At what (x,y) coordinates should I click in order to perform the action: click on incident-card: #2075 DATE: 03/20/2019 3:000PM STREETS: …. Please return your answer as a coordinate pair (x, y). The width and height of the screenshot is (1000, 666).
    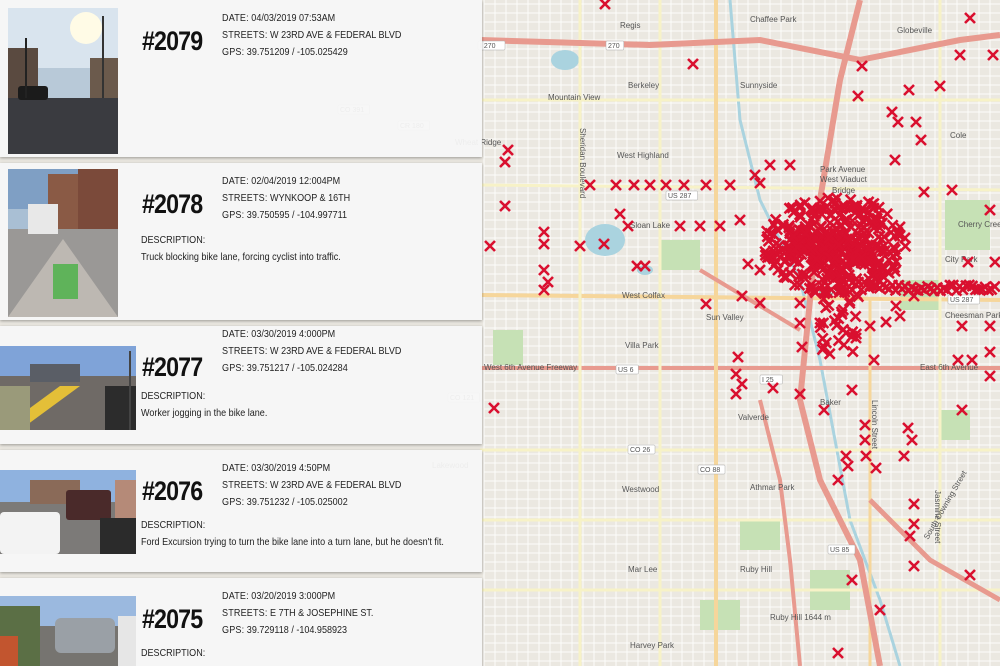
    Looking at the image, I should click on (241, 622).